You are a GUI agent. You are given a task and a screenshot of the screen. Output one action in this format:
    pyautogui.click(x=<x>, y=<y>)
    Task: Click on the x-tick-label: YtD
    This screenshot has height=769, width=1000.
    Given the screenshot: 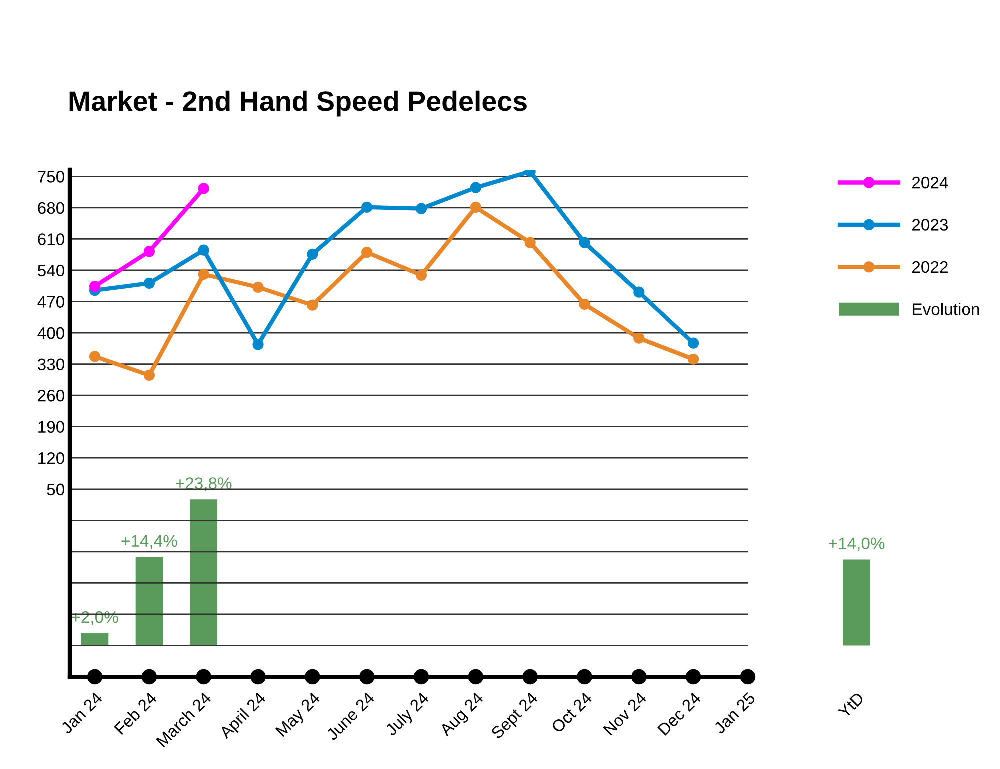 What is the action you would take?
    pyautogui.click(x=851, y=705)
    